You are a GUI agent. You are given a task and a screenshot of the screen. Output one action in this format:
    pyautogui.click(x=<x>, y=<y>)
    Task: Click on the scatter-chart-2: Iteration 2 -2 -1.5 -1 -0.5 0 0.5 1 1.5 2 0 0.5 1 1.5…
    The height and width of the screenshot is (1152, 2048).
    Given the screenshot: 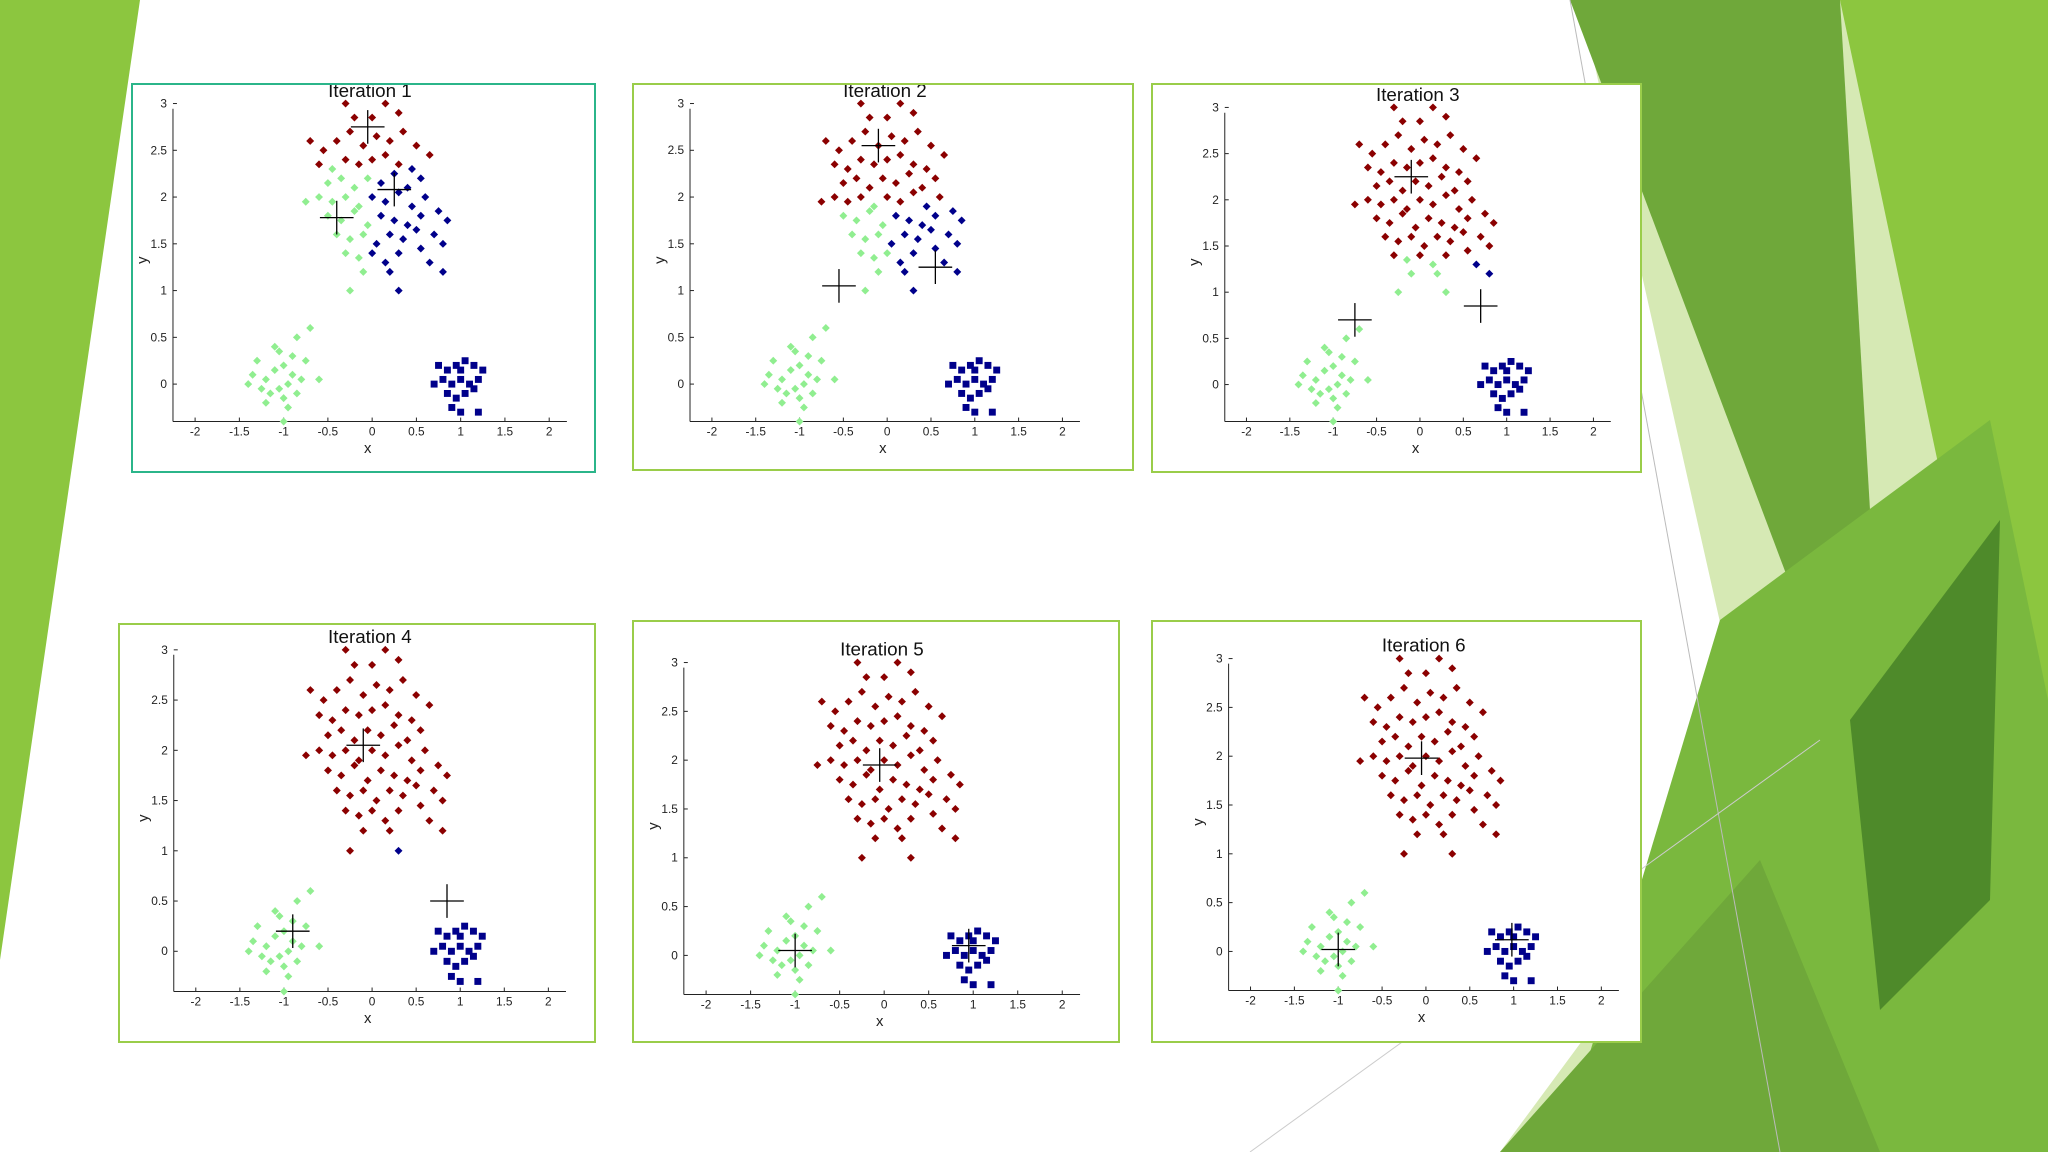 What is the action you would take?
    pyautogui.click(x=866, y=271)
    